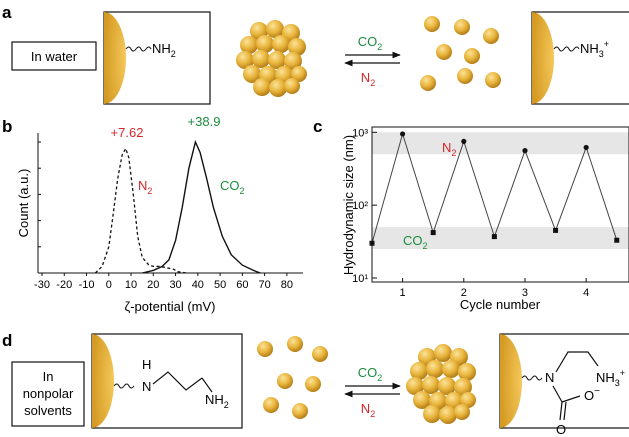 Image resolution: width=629 pixels, height=437 pixels. I want to click on band-label-co2: CO2, so click(415, 242).